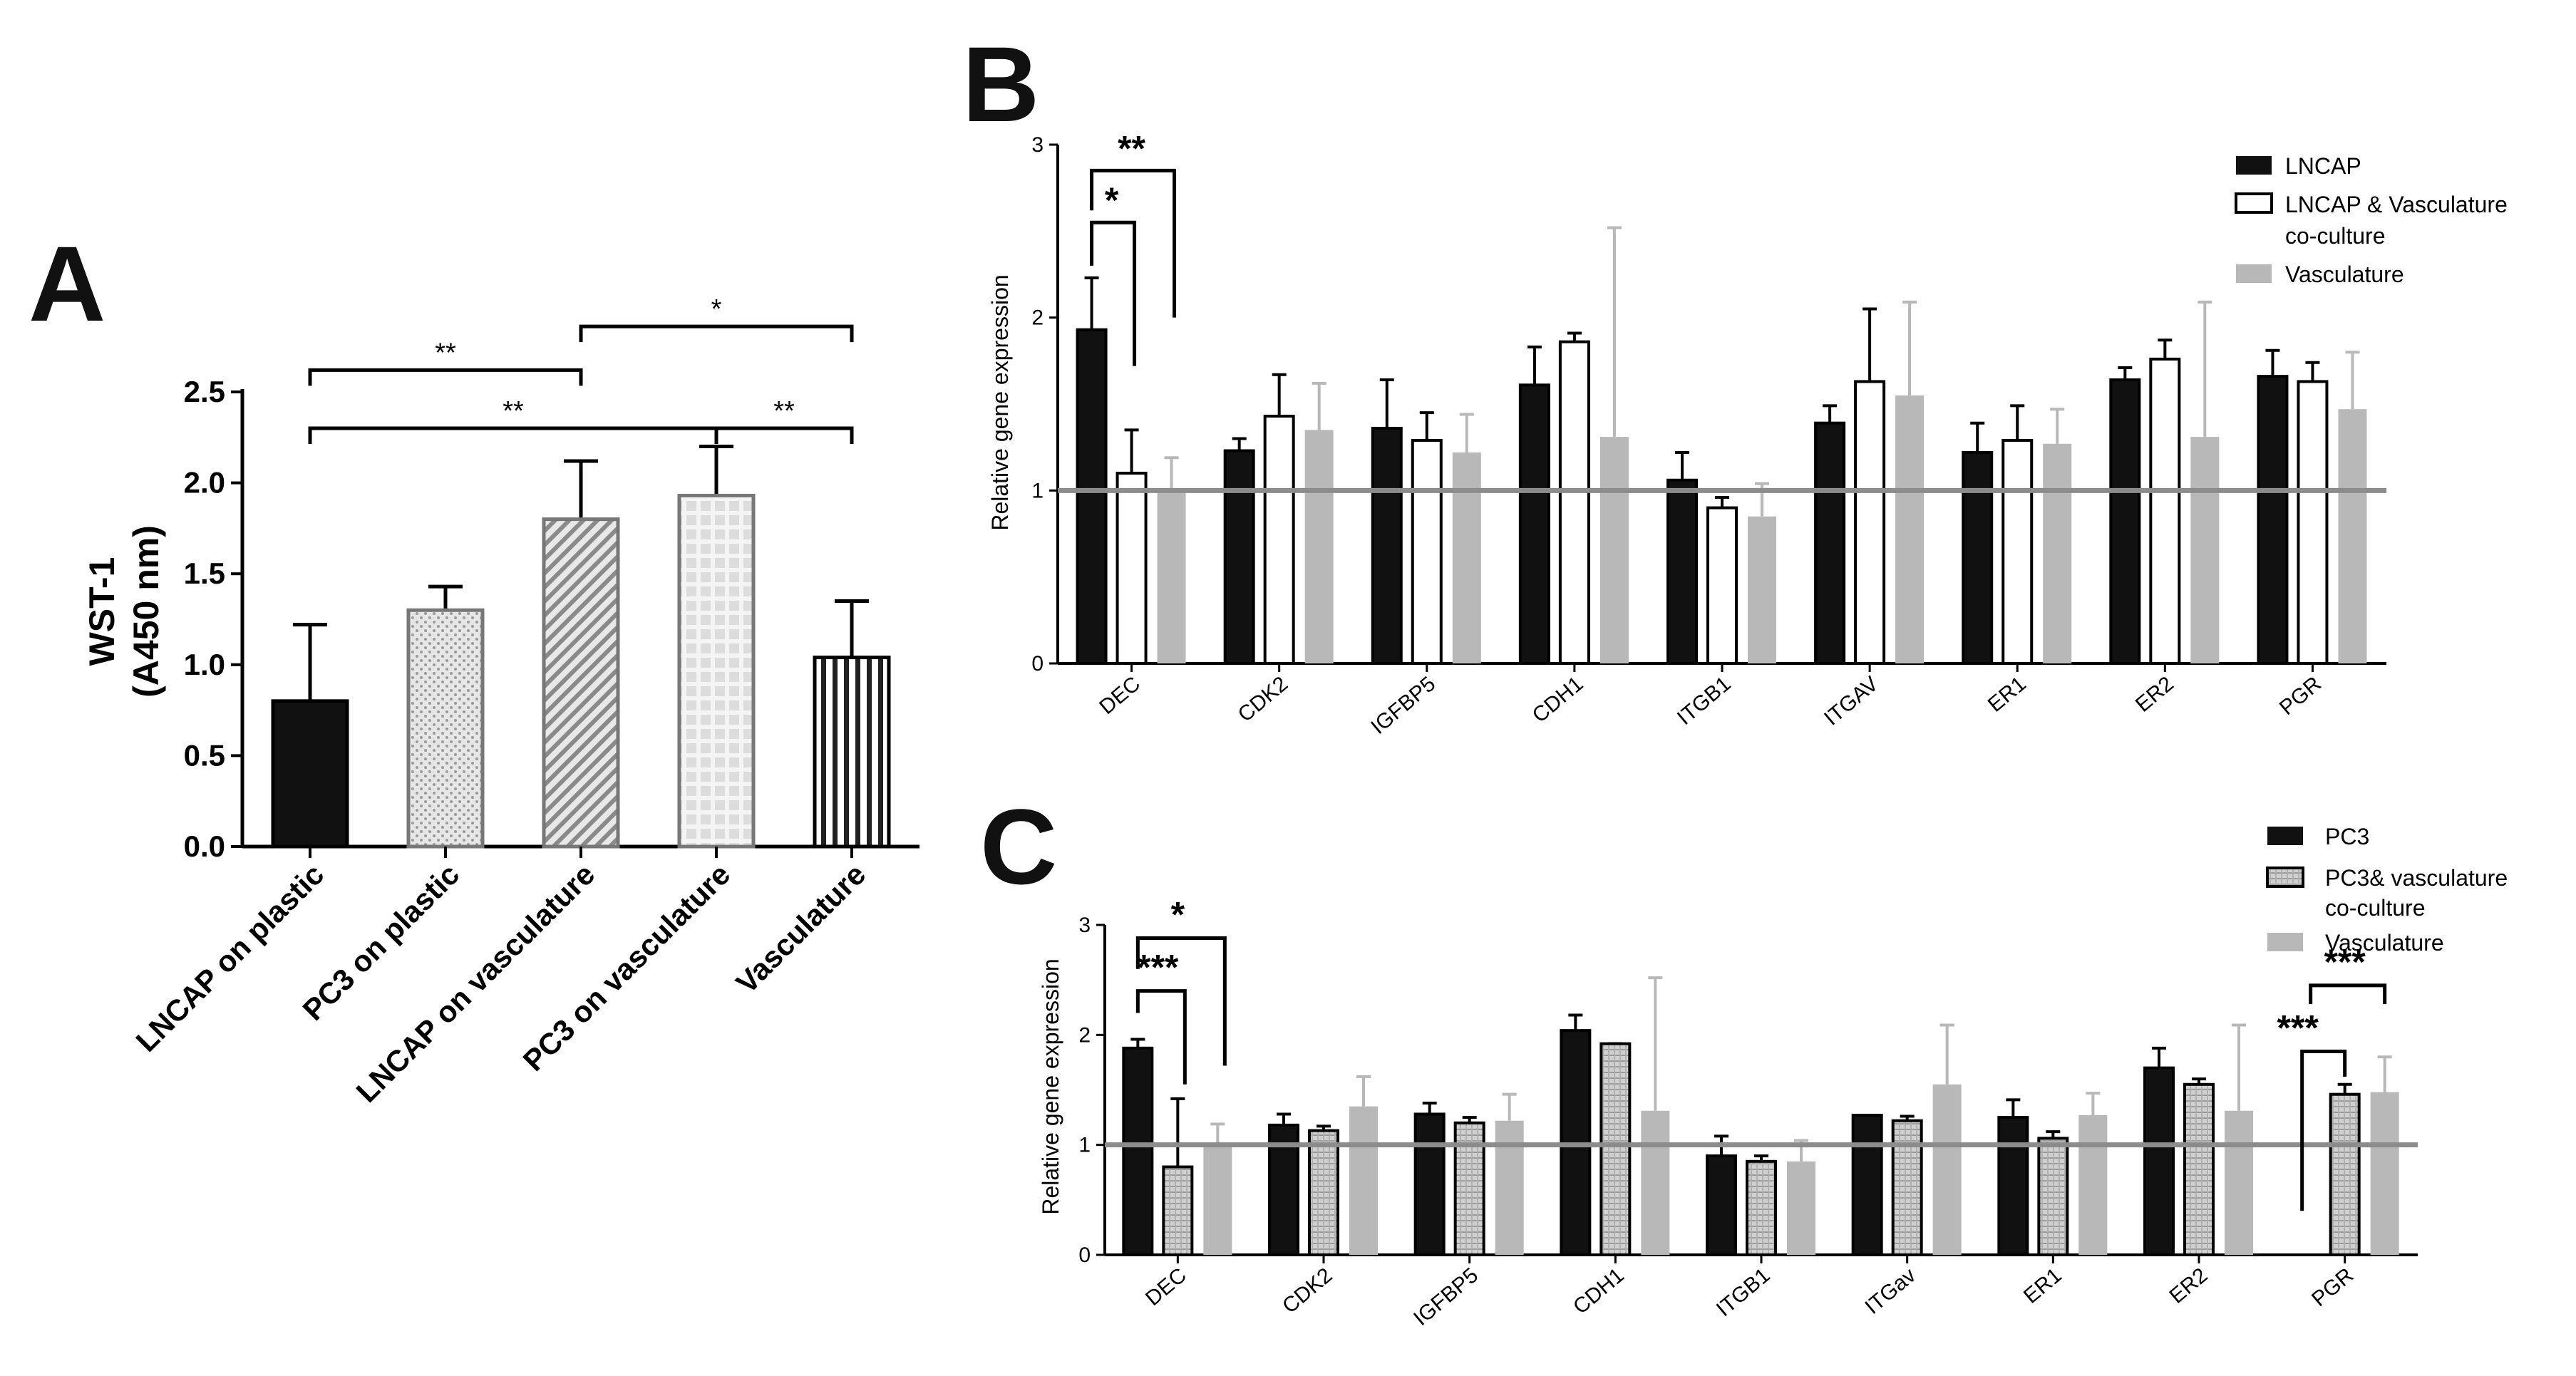 This screenshot has height=1376, width=2576. Describe the element at coordinates (1037, 318) in the screenshot. I see `panel-b-ytick-label: 2` at that location.